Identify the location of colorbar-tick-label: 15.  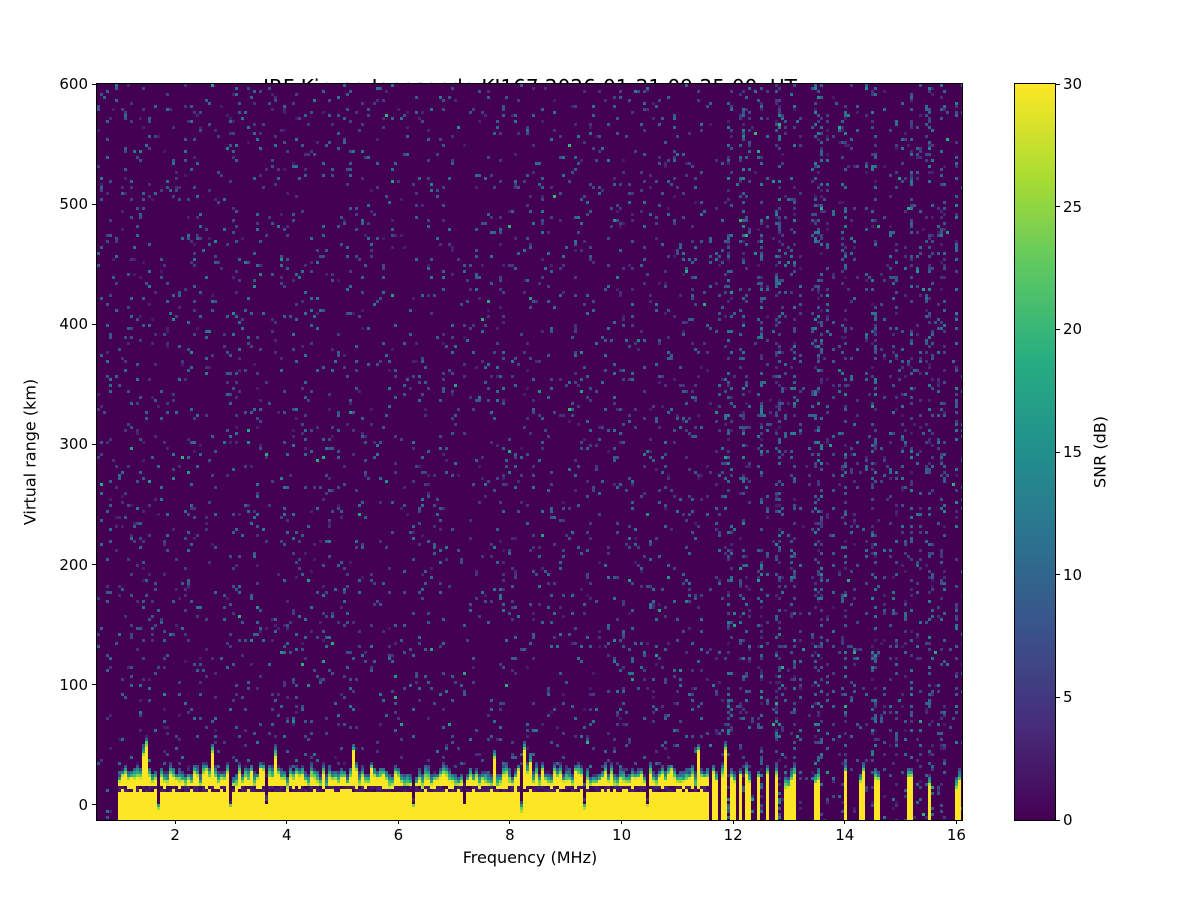
(1073, 452).